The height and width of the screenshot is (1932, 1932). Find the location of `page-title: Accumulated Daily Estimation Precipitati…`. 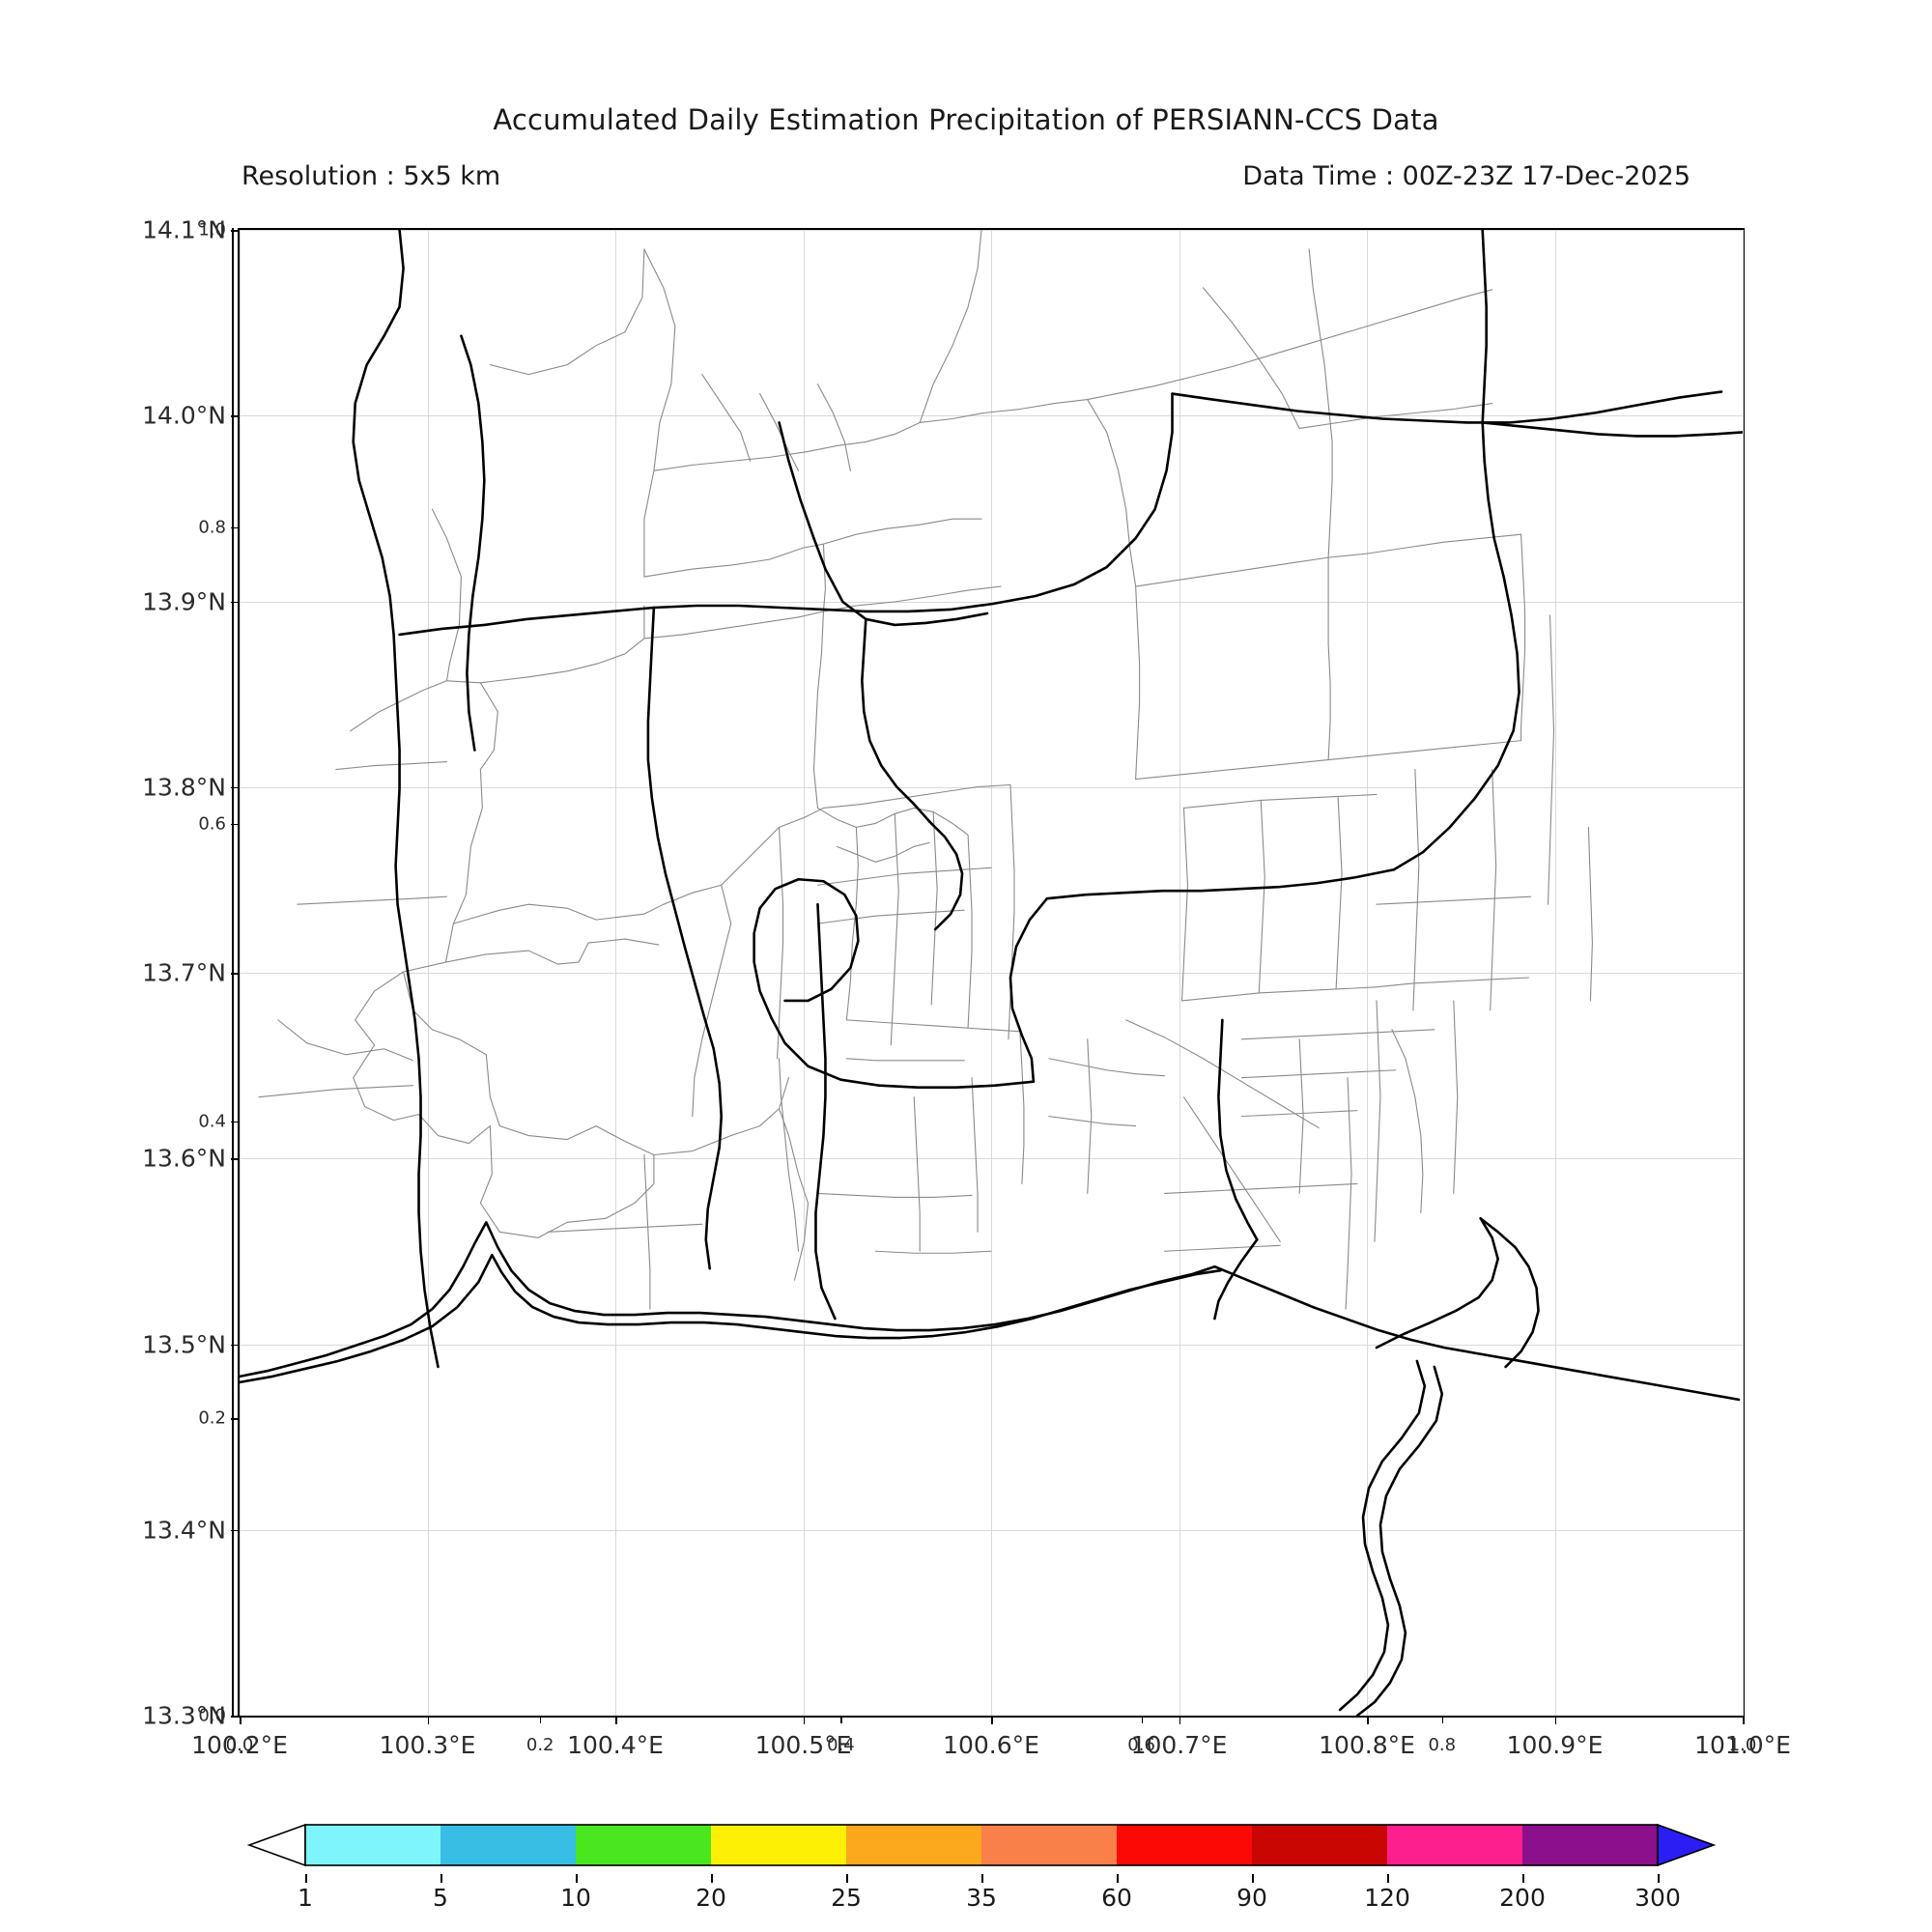

page-title: Accumulated Daily Estimation Precipitati… is located at coordinates (966, 119).